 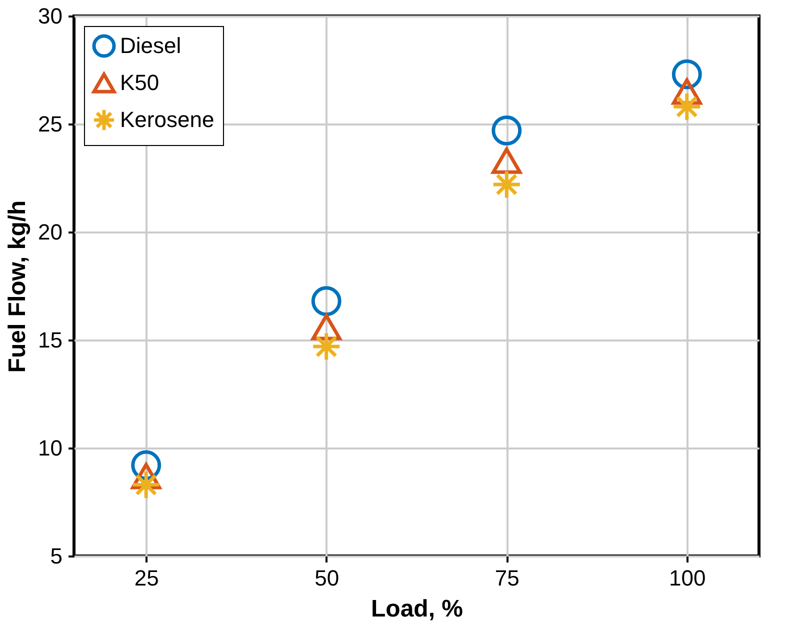 What do you see at coordinates (327, 578) in the screenshot?
I see `x-tick-label: 50` at bounding box center [327, 578].